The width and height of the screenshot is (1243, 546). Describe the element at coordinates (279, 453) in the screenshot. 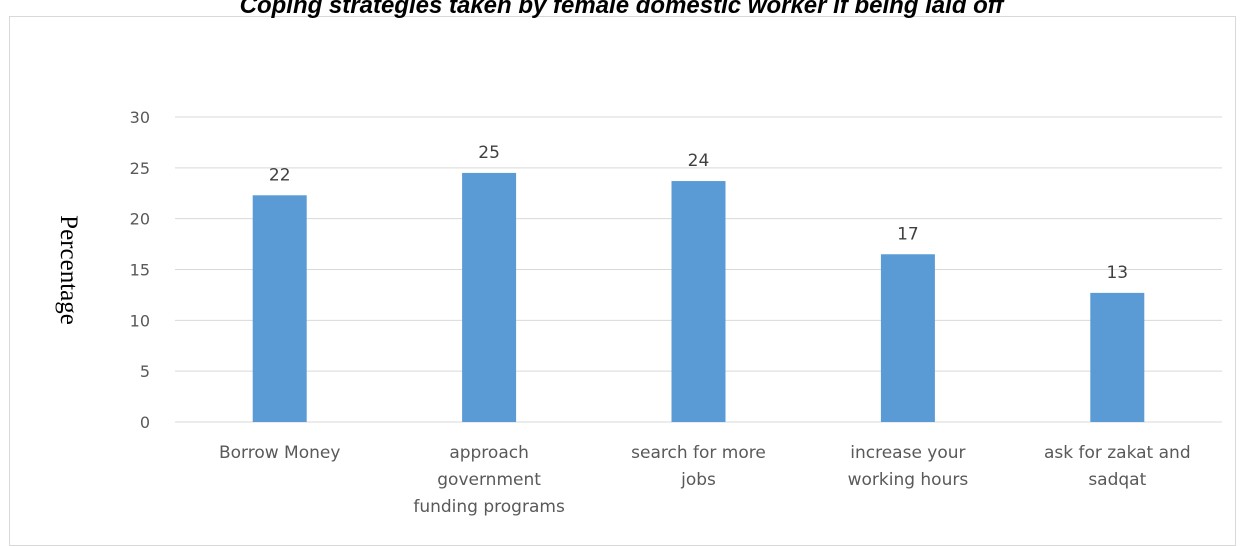

I see `category-label: Borrow Money` at that location.